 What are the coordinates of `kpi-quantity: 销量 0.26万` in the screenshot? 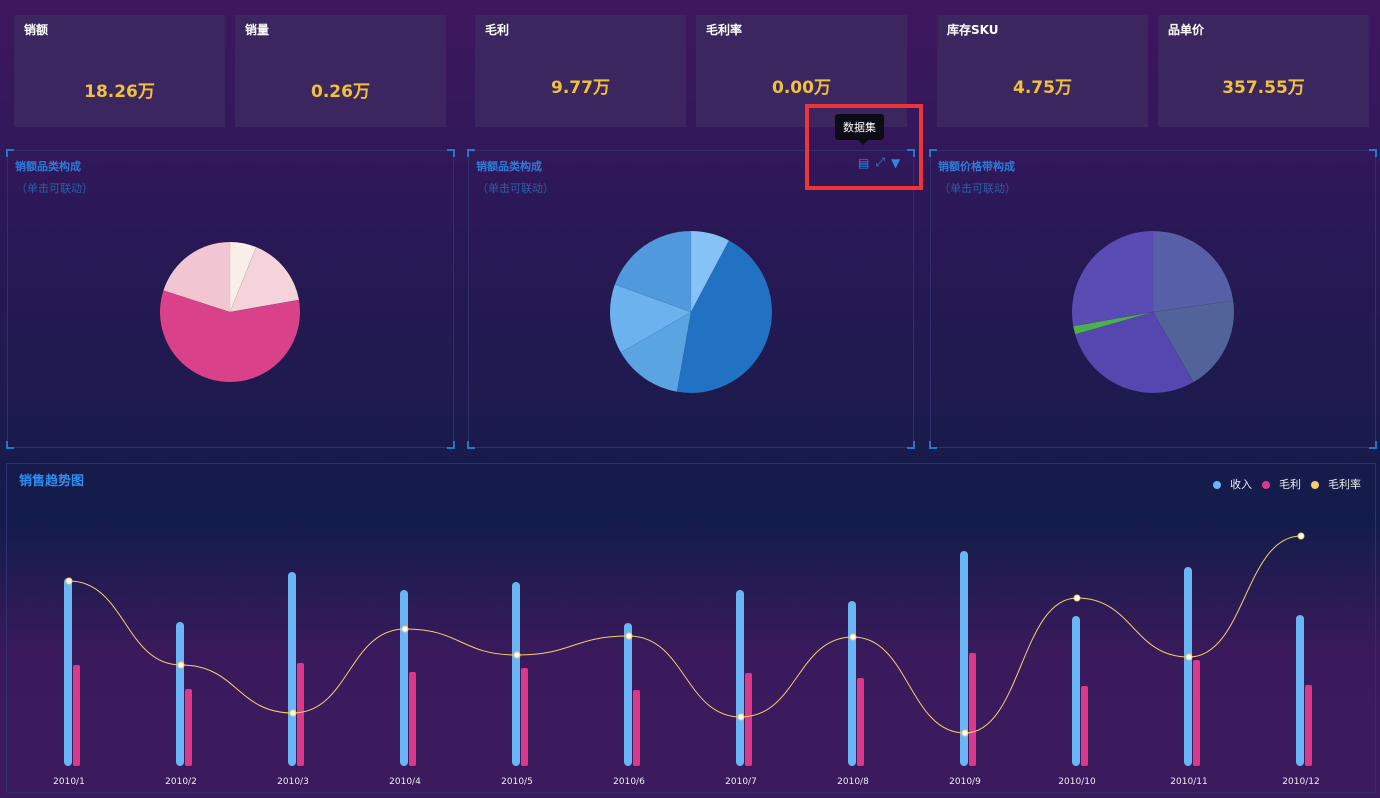 It's located at (340, 71).